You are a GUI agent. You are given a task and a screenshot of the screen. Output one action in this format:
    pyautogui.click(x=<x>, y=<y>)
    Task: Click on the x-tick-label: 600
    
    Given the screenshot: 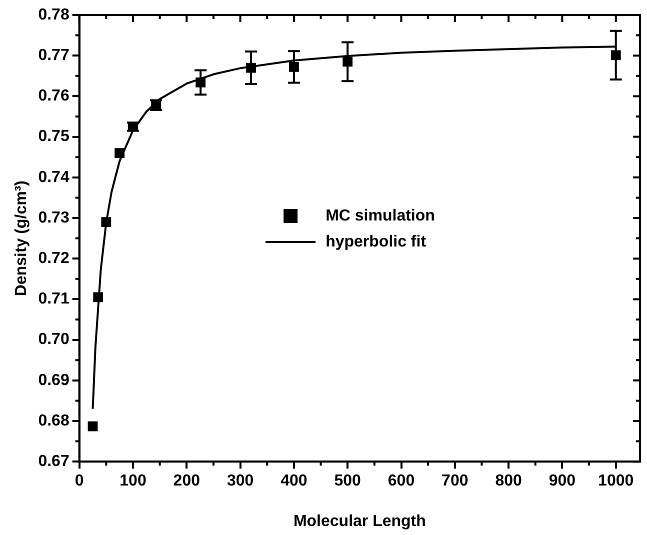 What is the action you would take?
    pyautogui.click(x=401, y=481)
    